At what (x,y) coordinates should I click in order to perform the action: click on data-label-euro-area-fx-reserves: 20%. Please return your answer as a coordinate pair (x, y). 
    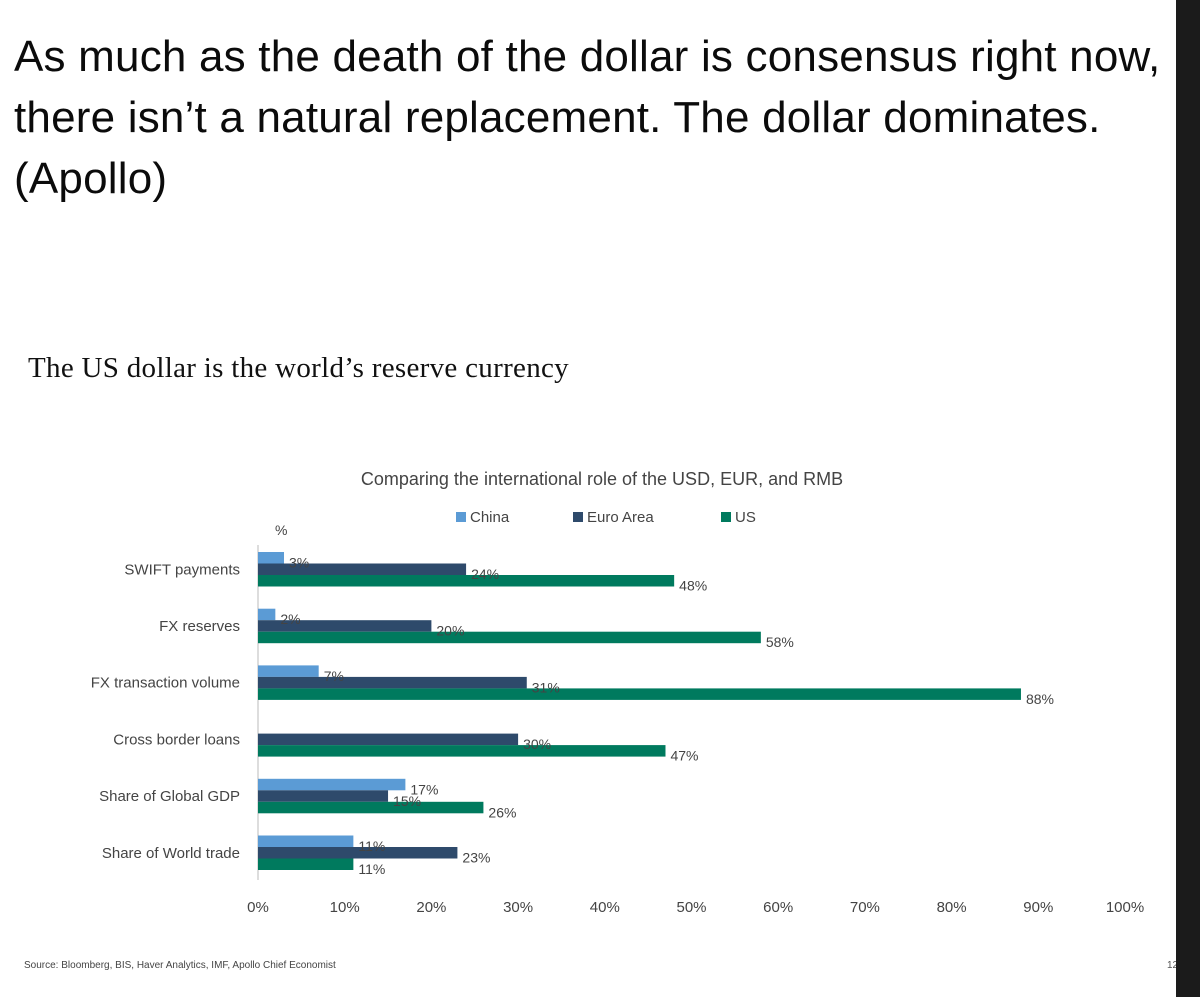
    Looking at the image, I should click on (450, 631).